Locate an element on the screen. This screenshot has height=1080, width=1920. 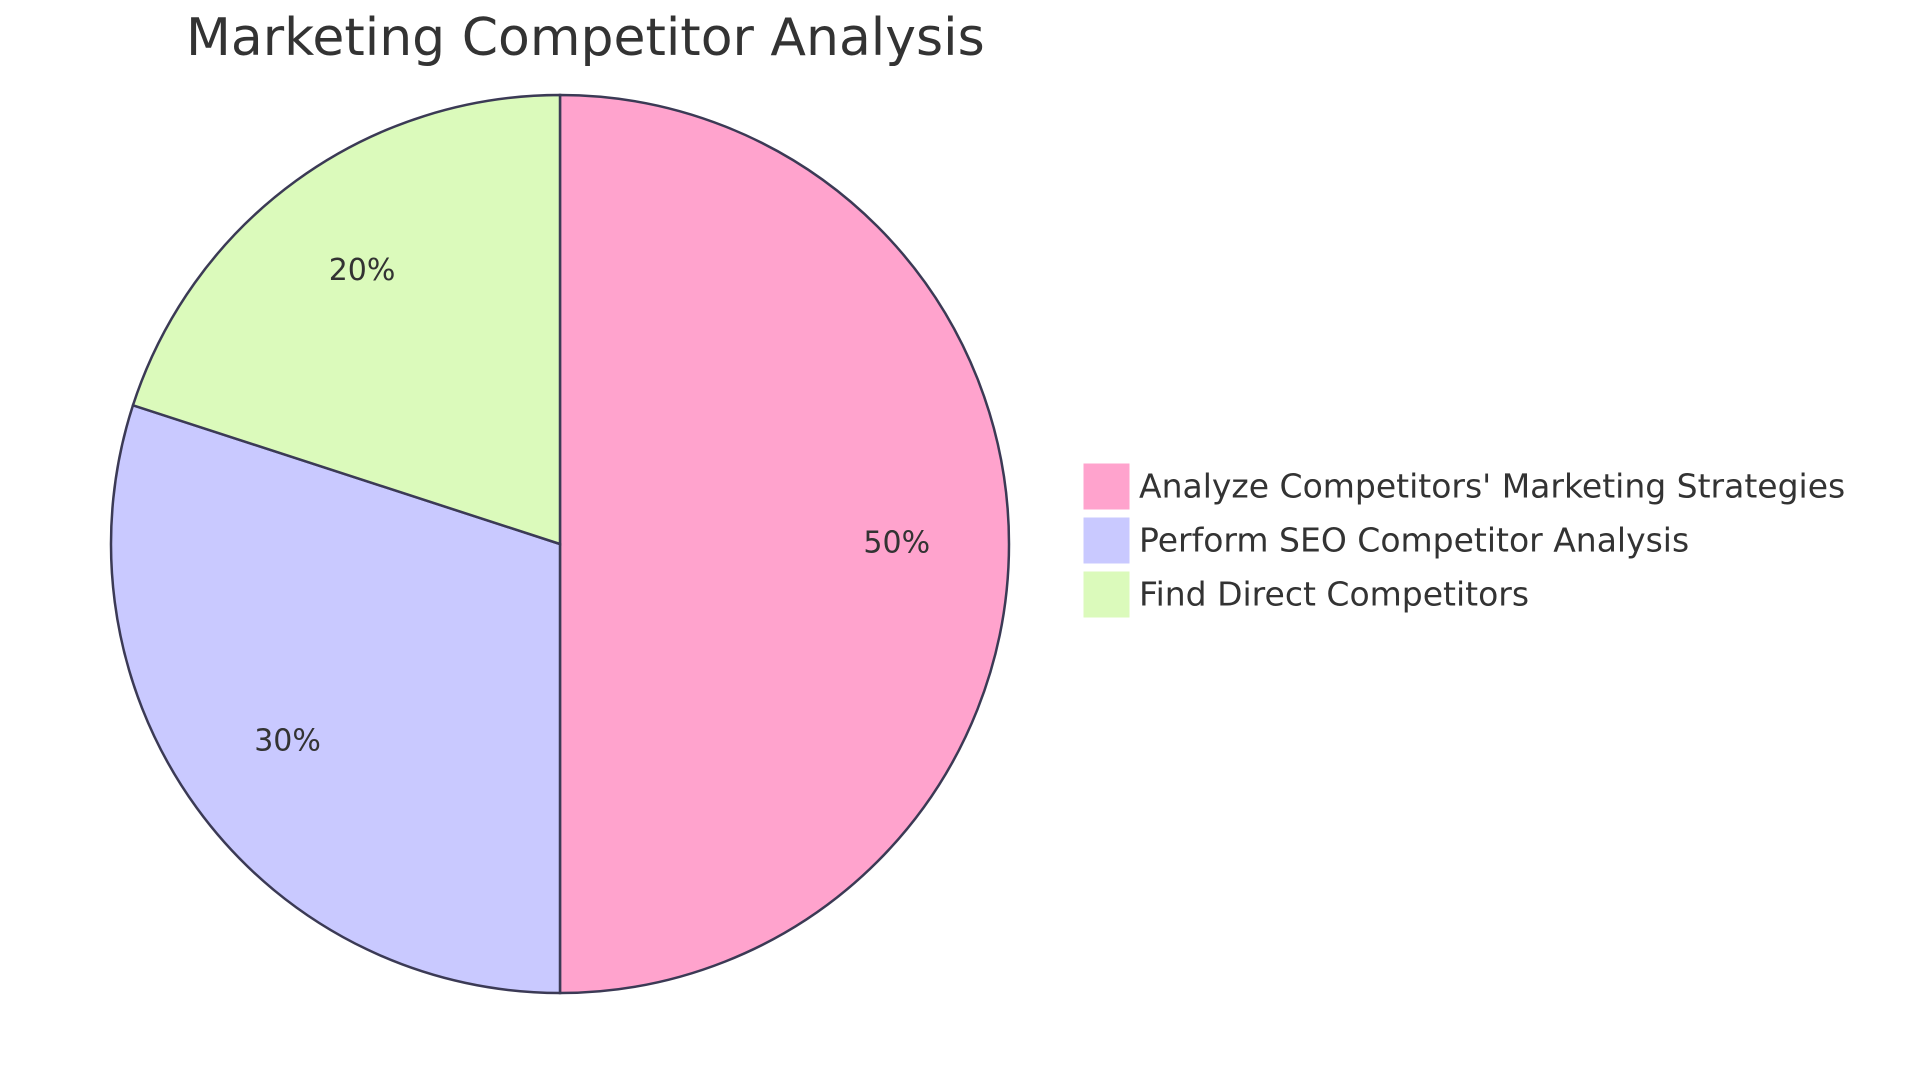
legend-label: Find Direct Competitors is located at coordinates (1334, 594).